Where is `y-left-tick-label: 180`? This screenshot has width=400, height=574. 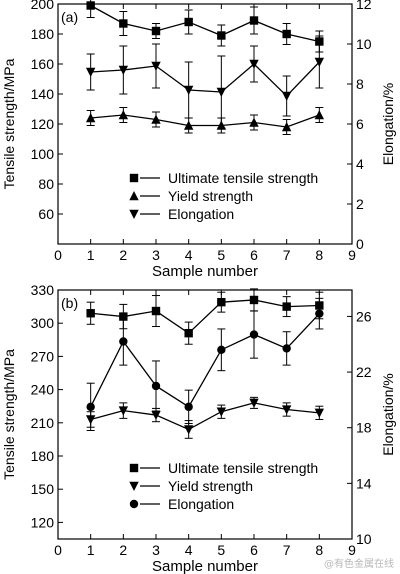
y-left-tick-label: 180 is located at coordinates (43, 456).